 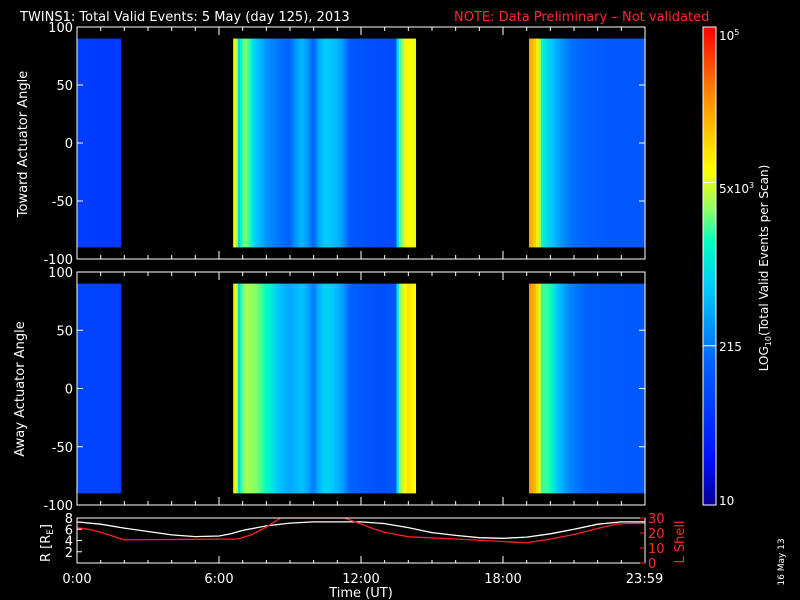 What do you see at coordinates (69, 530) in the screenshot?
I see `r-tick-label: 6` at bounding box center [69, 530].